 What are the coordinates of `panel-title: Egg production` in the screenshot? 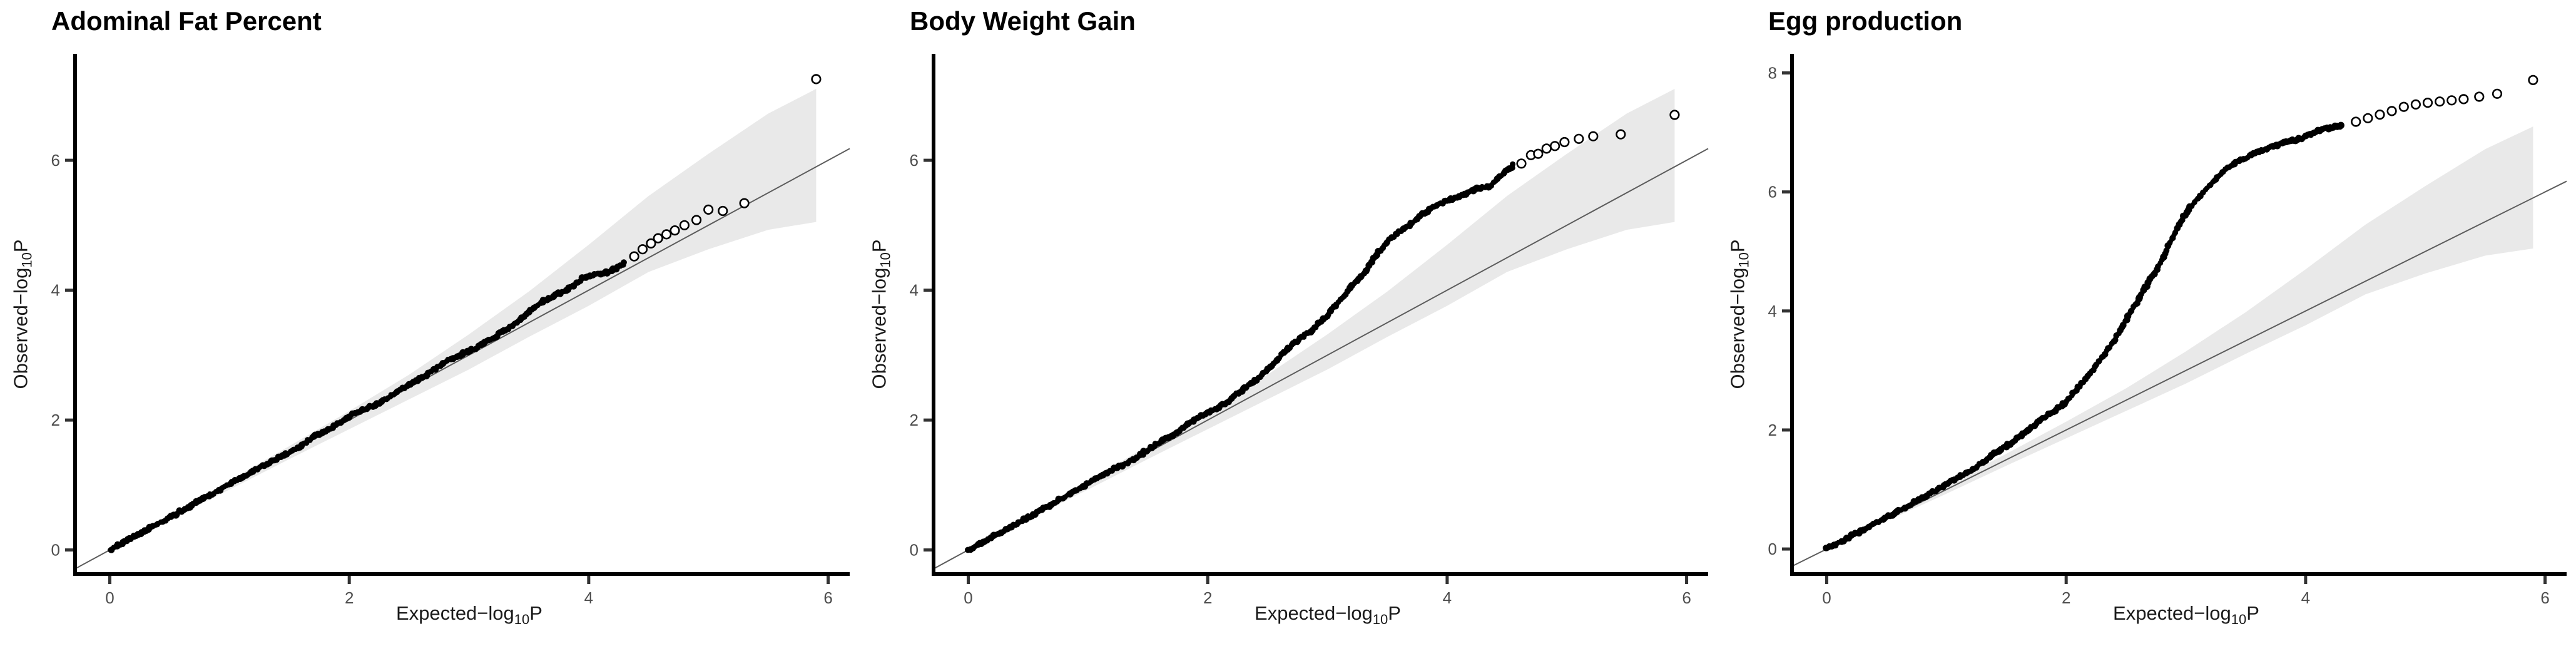 It's located at (1865, 21).